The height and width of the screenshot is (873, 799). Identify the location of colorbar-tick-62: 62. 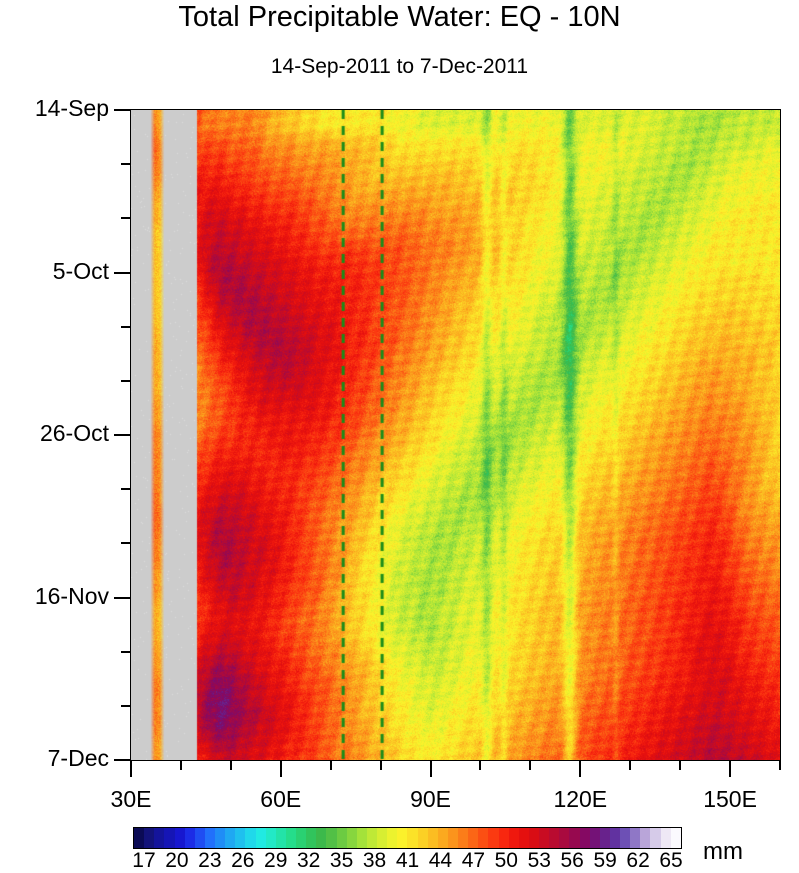
(638, 860).